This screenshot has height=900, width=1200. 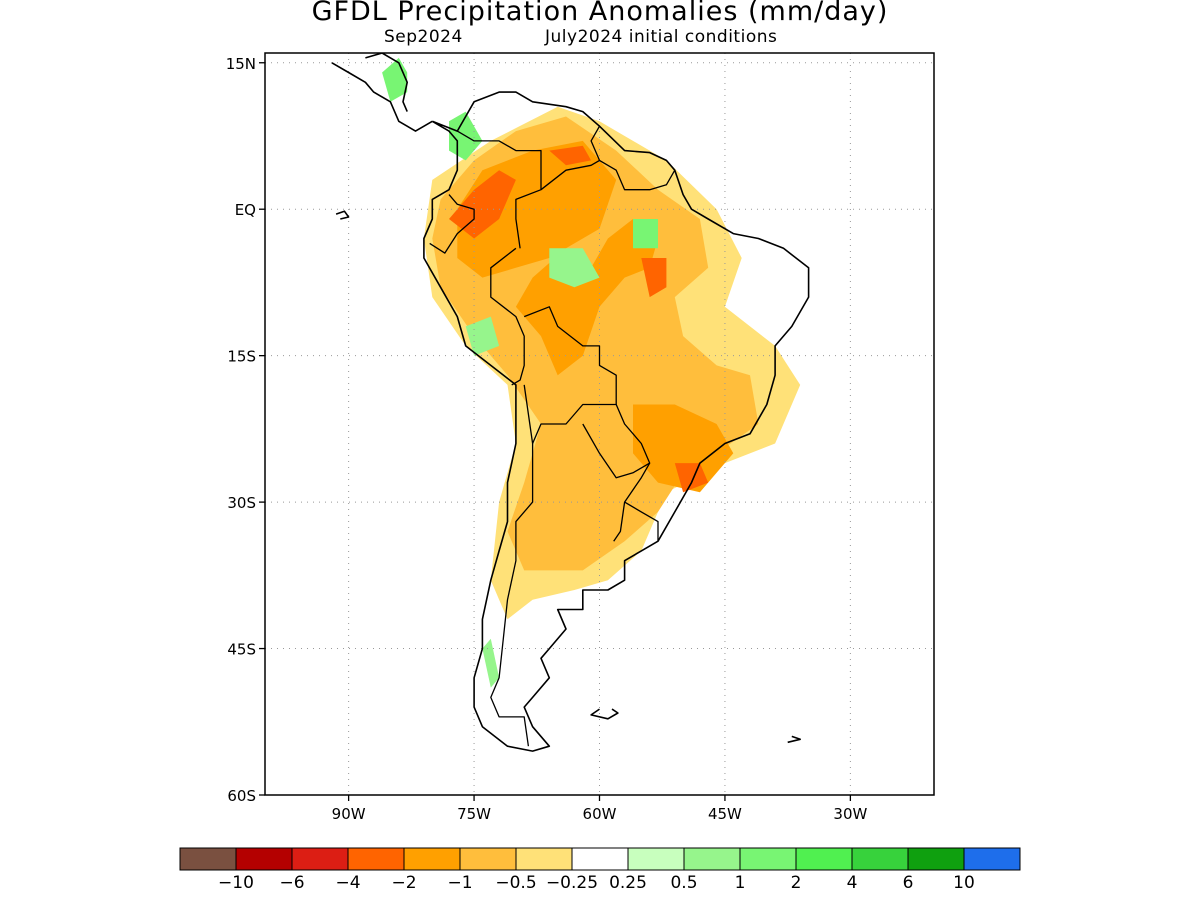 What do you see at coordinates (245, 210) in the screenshot?
I see `lat-tick-label: EQ` at bounding box center [245, 210].